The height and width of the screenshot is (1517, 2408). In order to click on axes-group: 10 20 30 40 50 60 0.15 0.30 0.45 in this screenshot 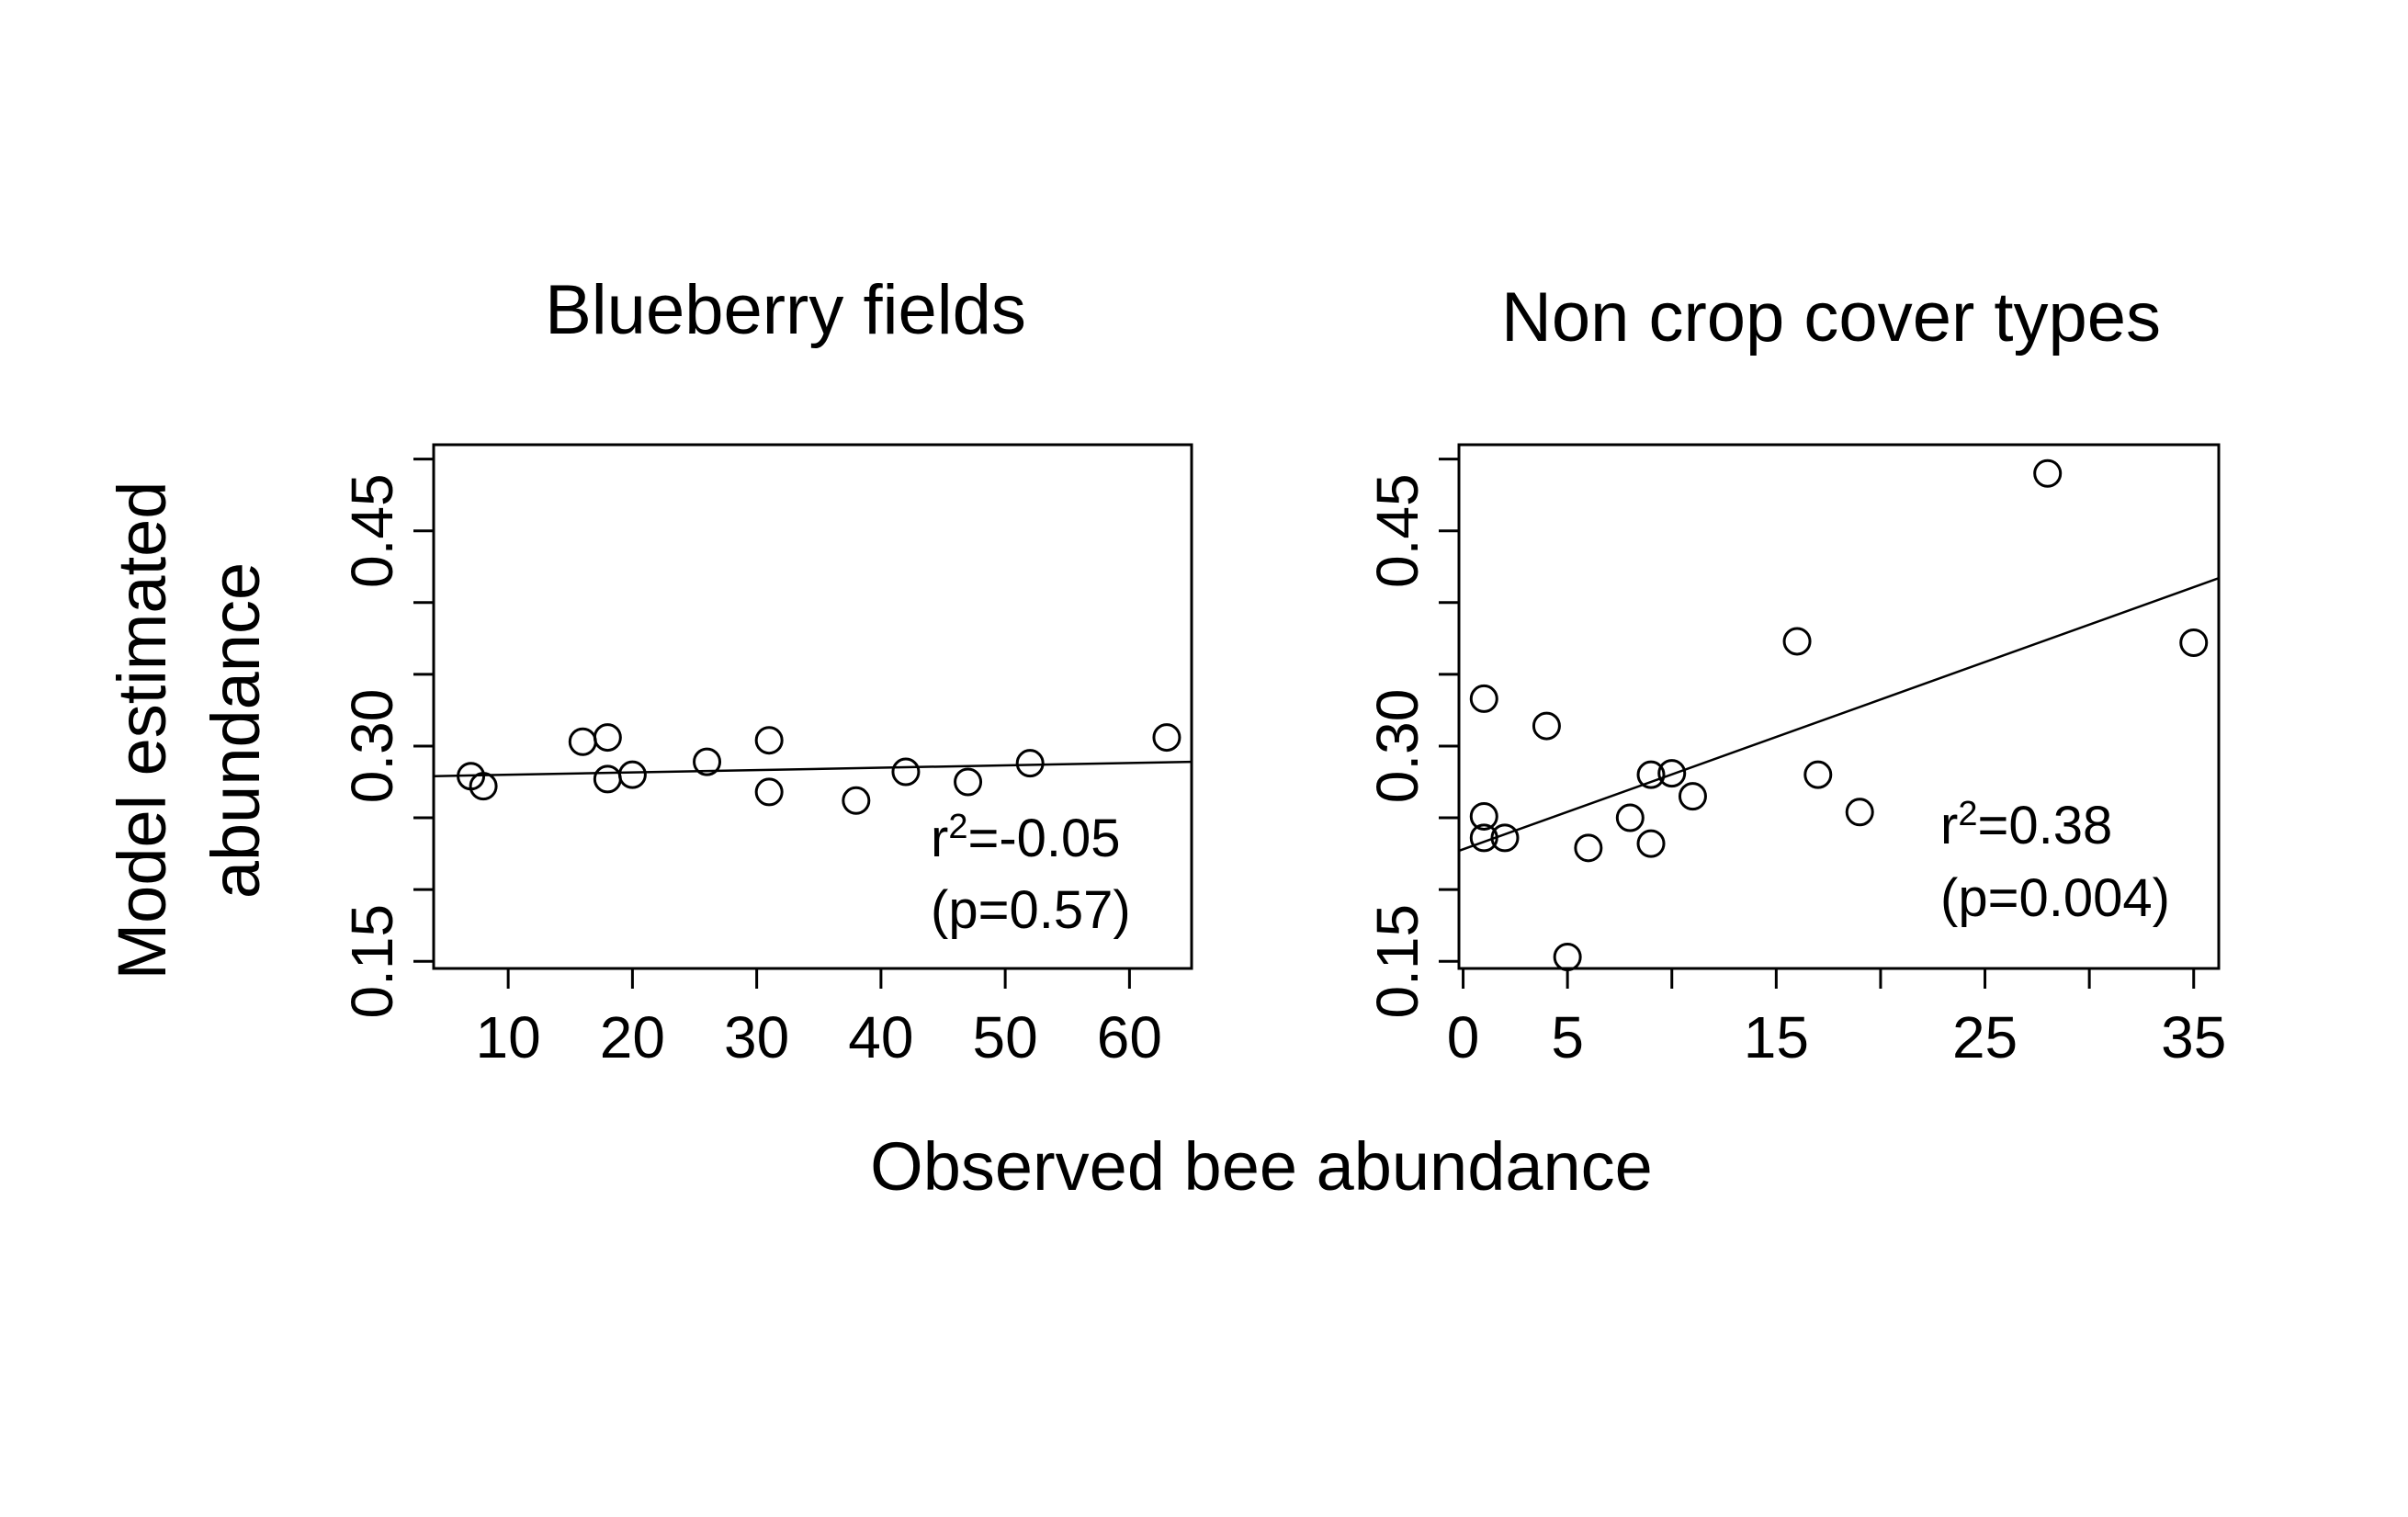, I will do `click(751, 764)`.